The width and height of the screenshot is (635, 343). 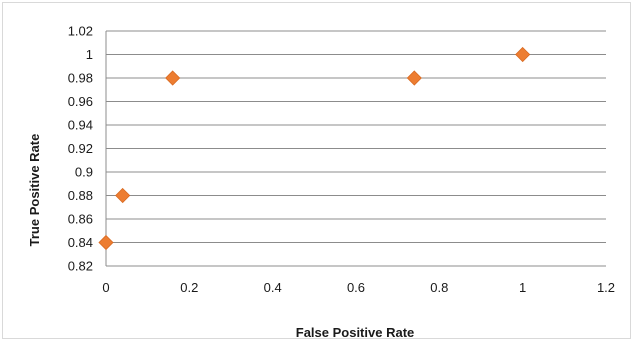 I want to click on x-tick-label: 1, so click(x=522, y=287).